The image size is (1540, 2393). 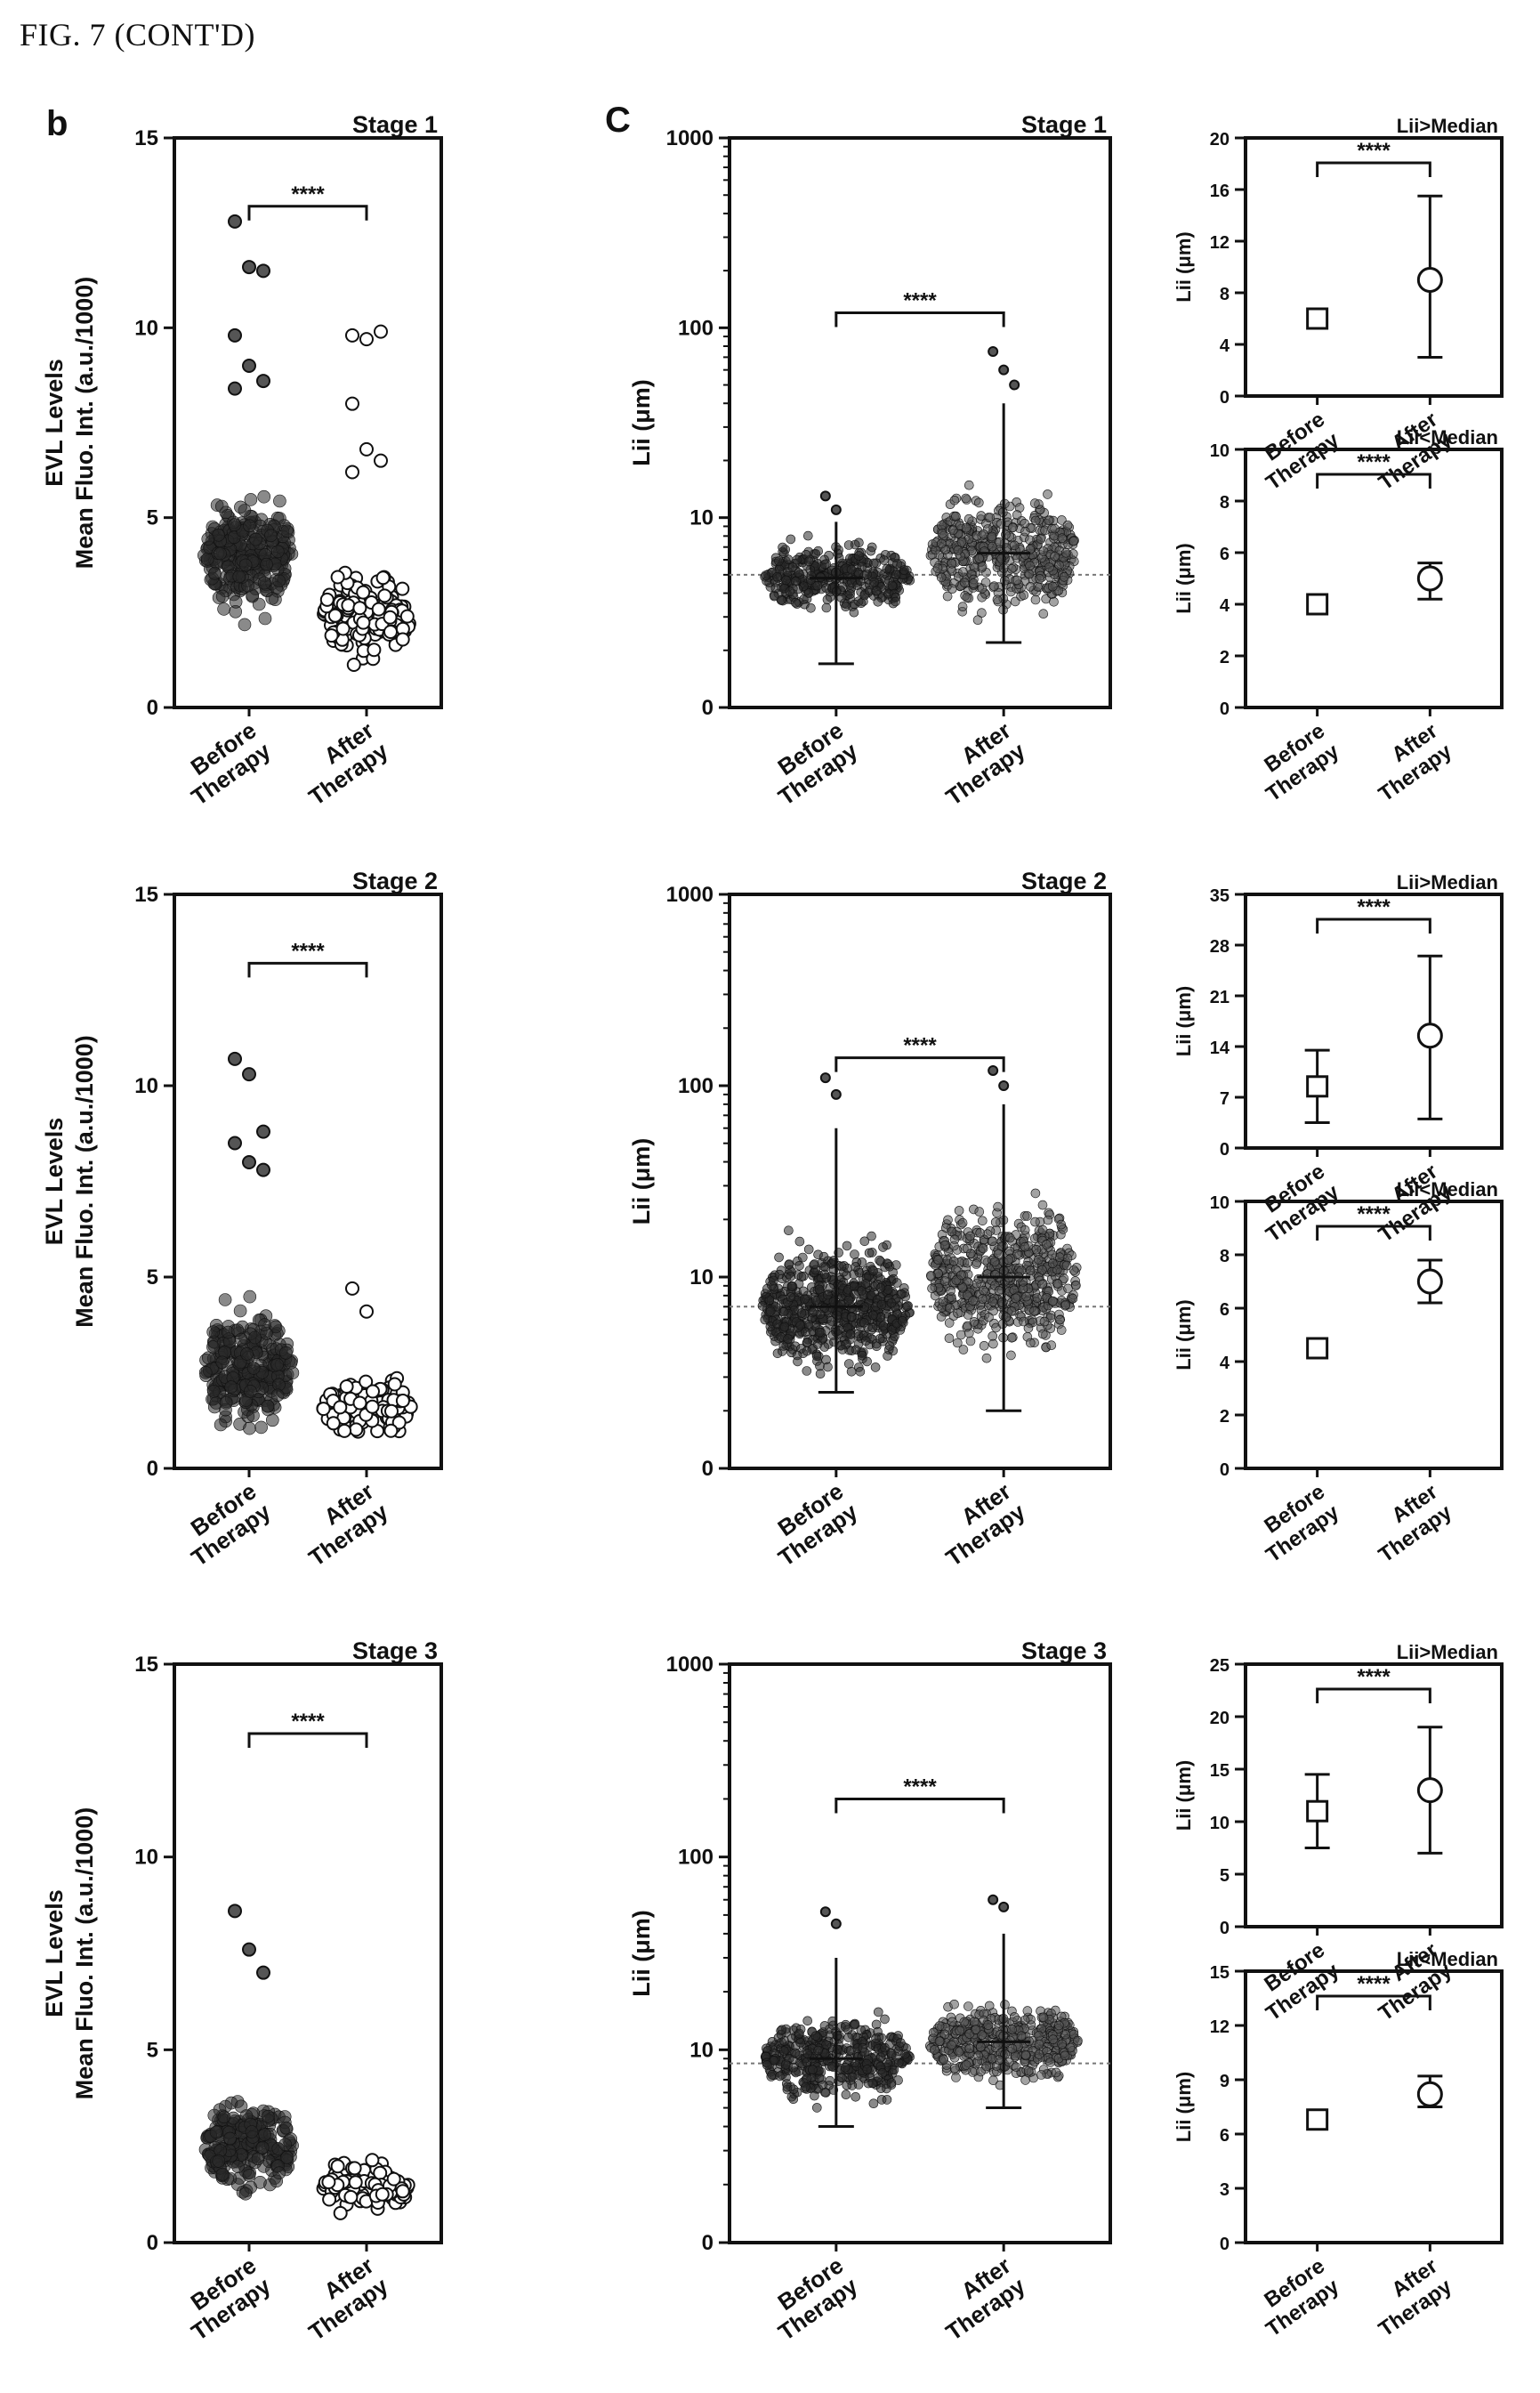 I want to click on y-tick-label: 35, so click(x=1220, y=896).